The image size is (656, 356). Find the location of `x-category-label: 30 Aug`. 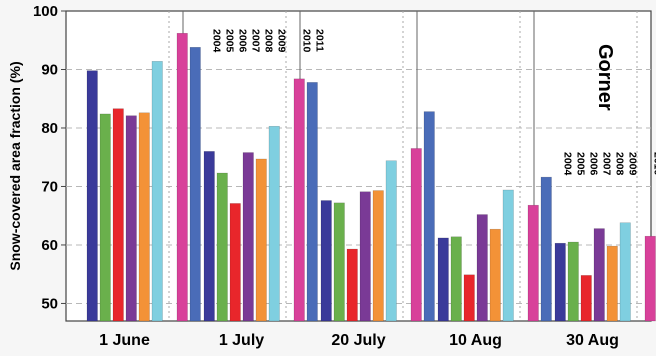

x-category-label: 30 Aug is located at coordinates (592, 340).